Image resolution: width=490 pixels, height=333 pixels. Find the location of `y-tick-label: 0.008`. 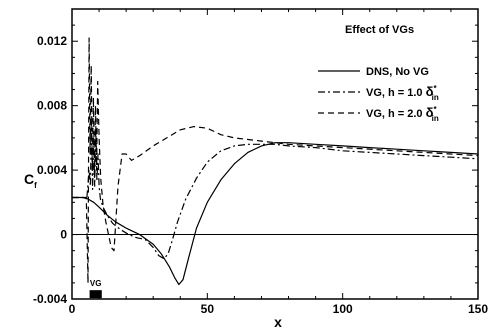

y-tick-label: 0.008 is located at coordinates (52, 106).